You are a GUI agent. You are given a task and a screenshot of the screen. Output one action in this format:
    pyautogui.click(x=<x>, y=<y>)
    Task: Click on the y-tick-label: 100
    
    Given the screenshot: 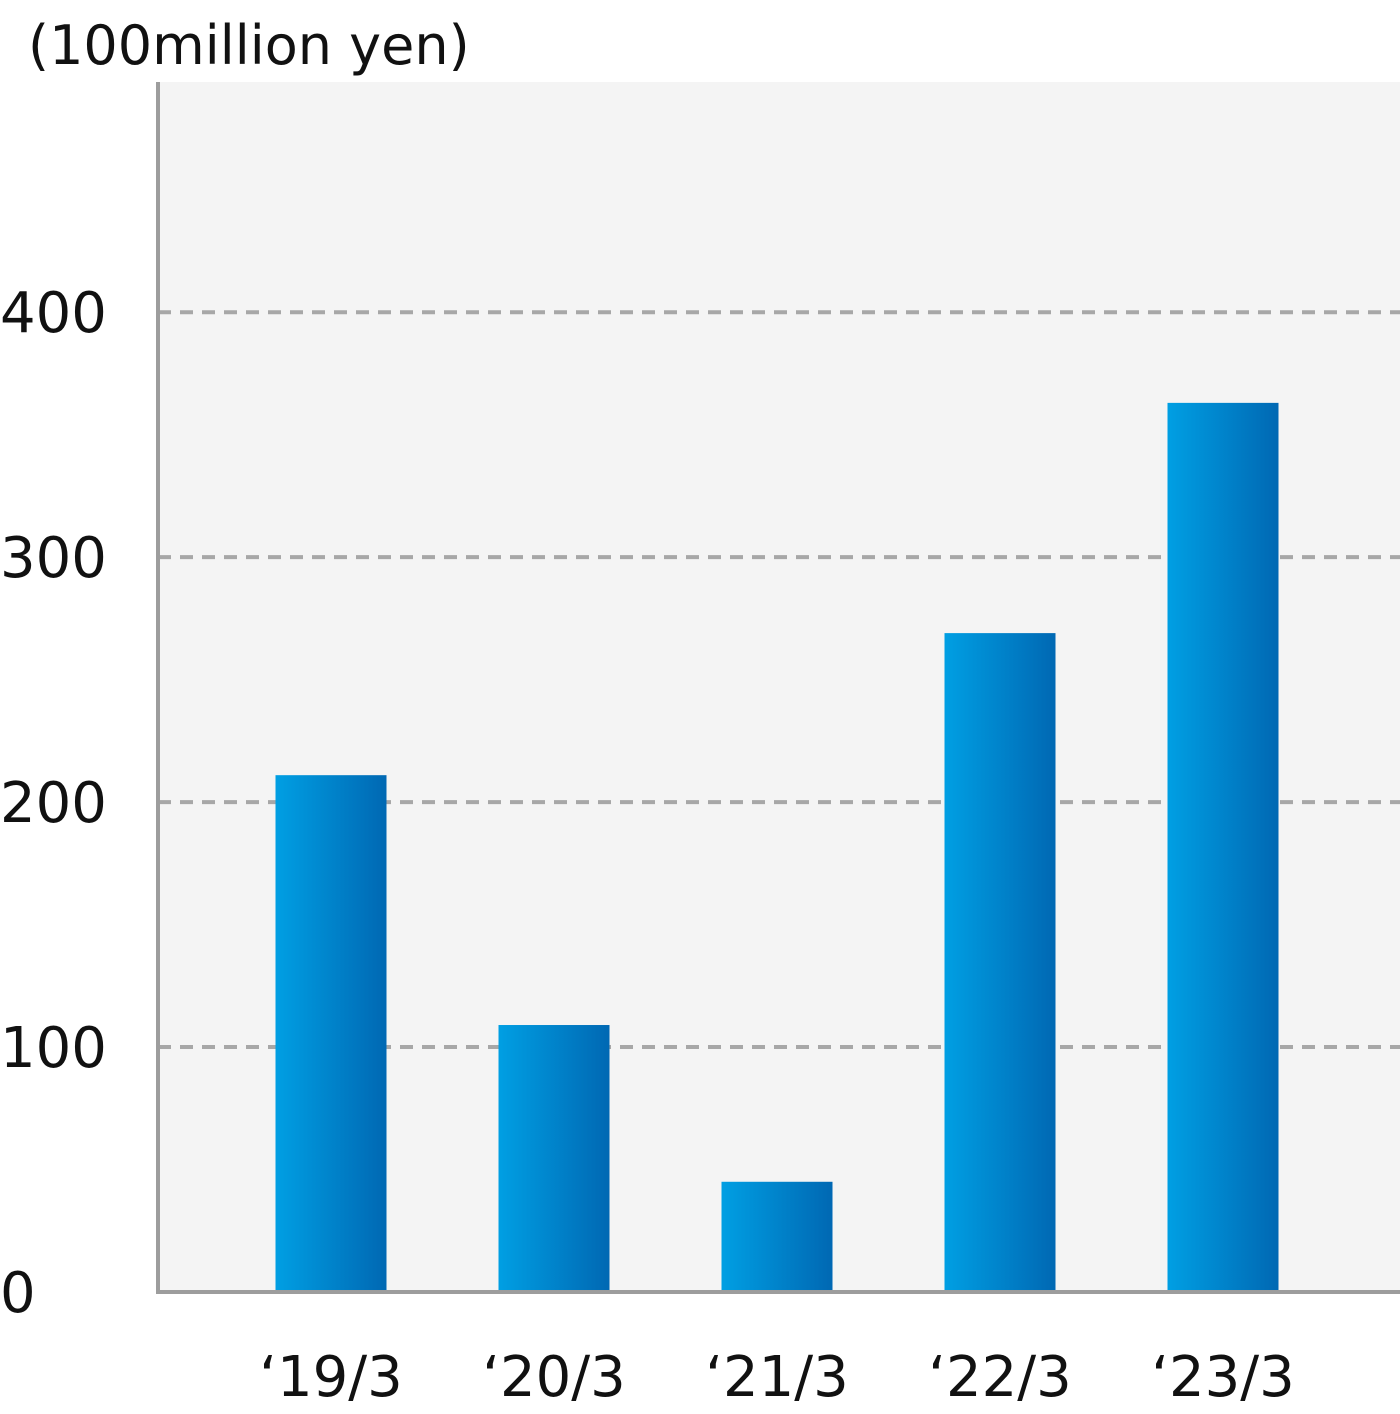 What is the action you would take?
    pyautogui.click(x=53, y=1048)
    